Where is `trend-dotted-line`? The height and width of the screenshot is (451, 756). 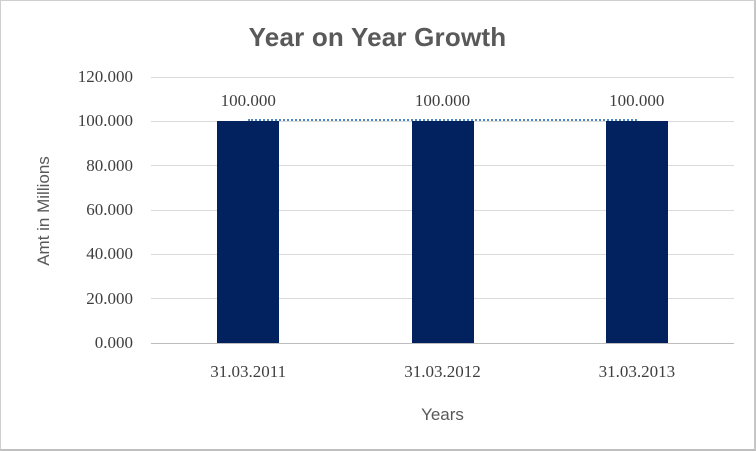
trend-dotted-line is located at coordinates (442, 120).